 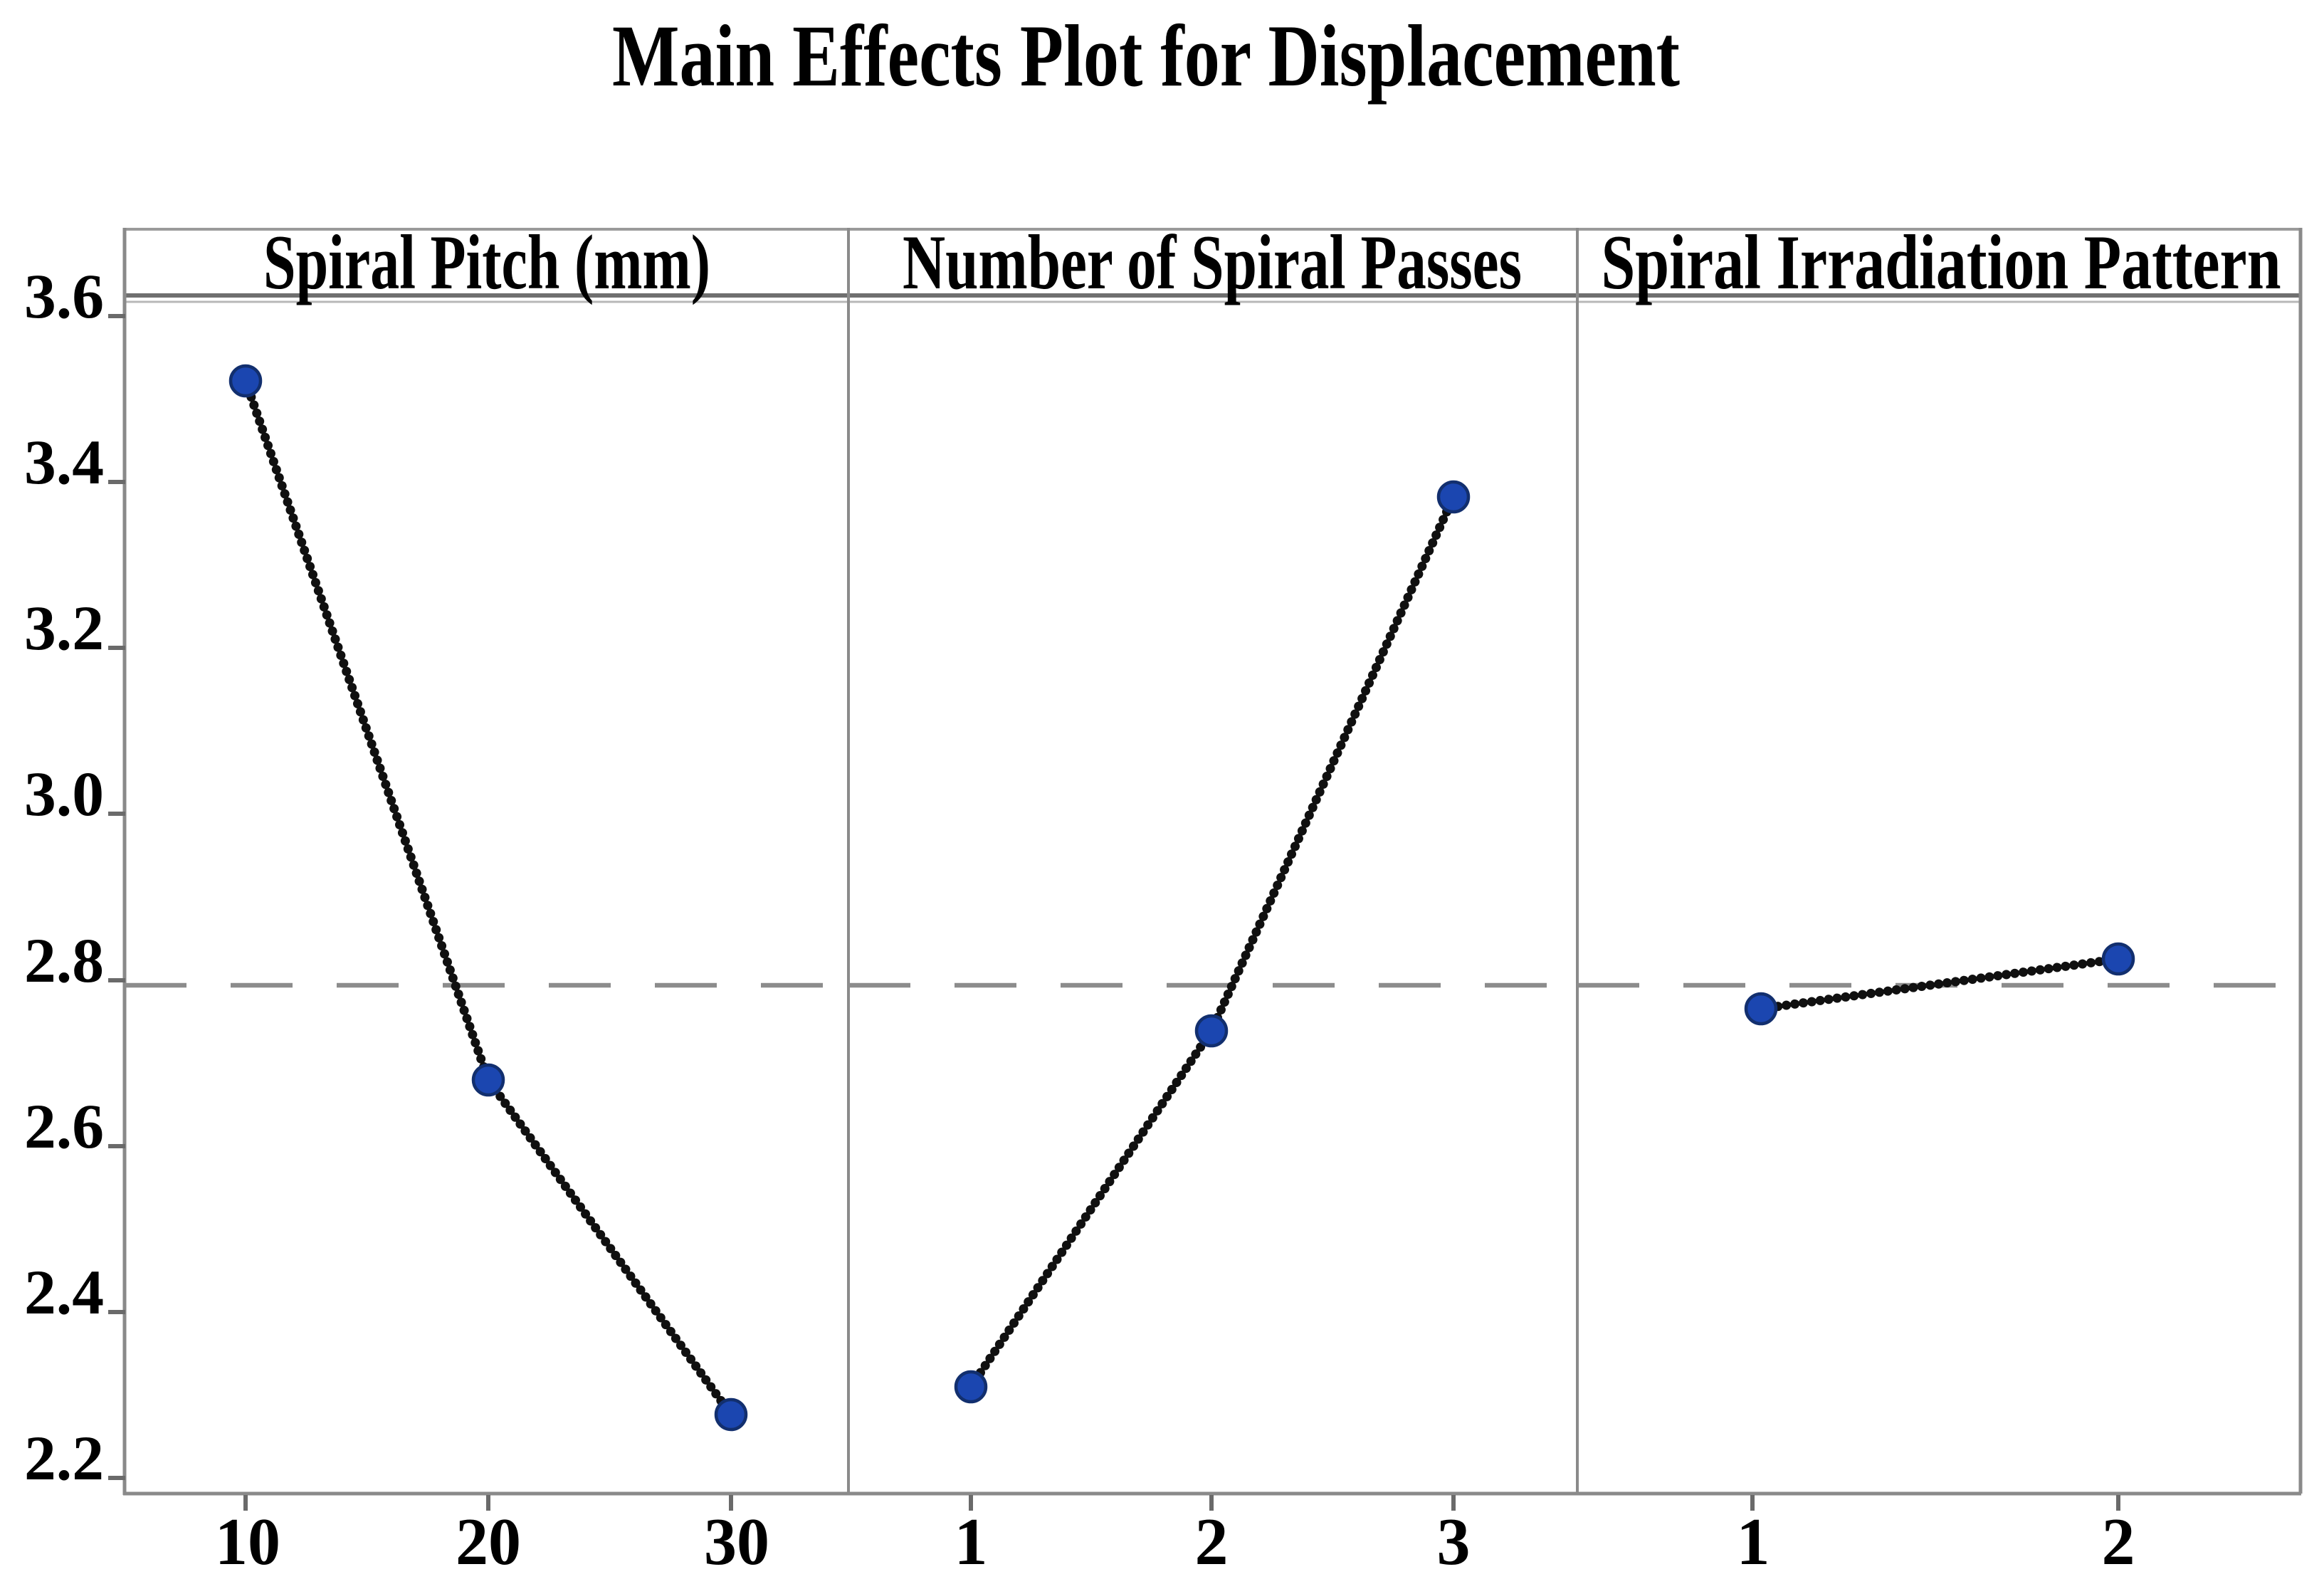 I want to click on svg-text: 2.6, so click(x=64, y=1127).